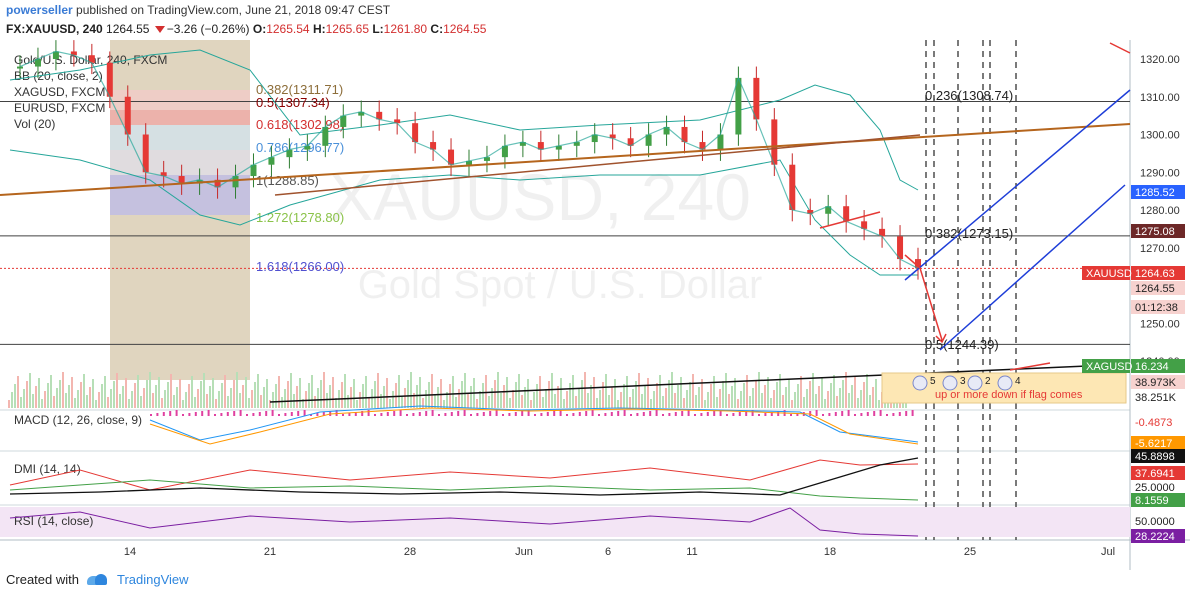  Describe the element at coordinates (1158, 536) in the screenshot. I see `rsi-badge` at that location.